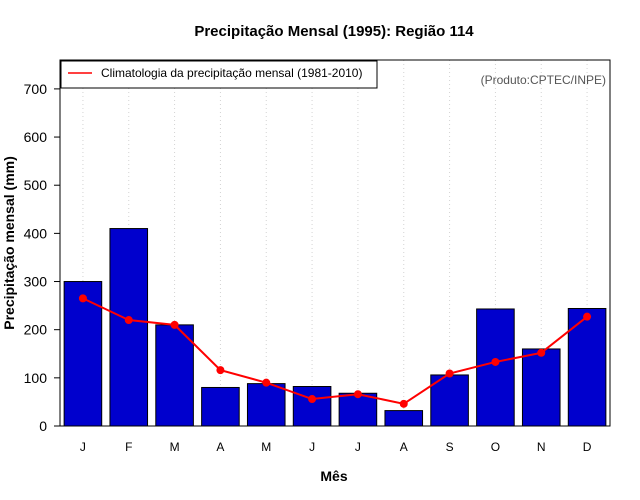  What do you see at coordinates (36, 89) in the screenshot?
I see `y-tick-label: 700` at bounding box center [36, 89].